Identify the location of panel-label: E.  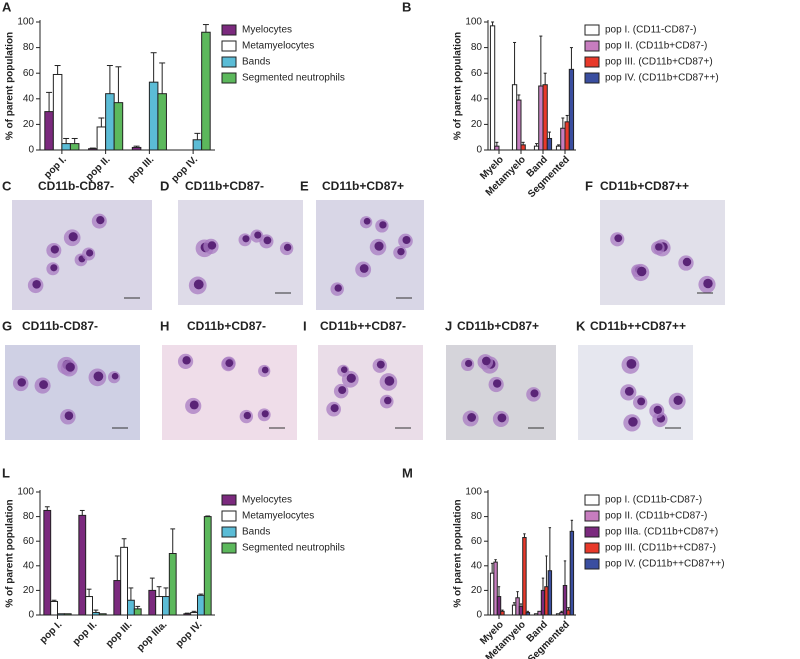
(304, 185).